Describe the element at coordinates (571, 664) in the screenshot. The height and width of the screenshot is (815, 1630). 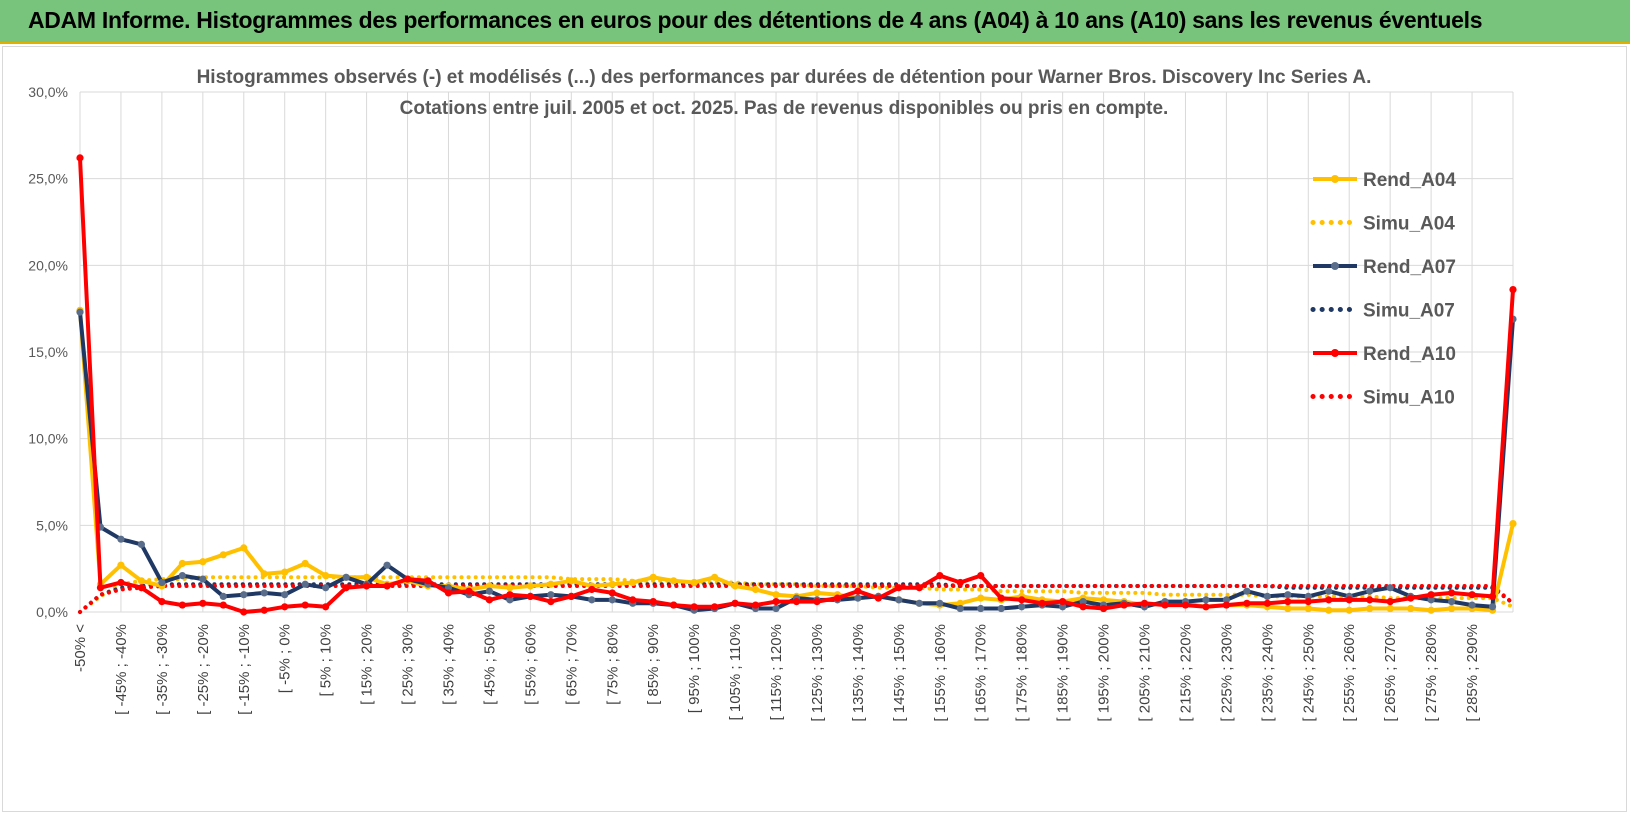
I see `x-tick-label: [ 65% ; 70%` at that location.